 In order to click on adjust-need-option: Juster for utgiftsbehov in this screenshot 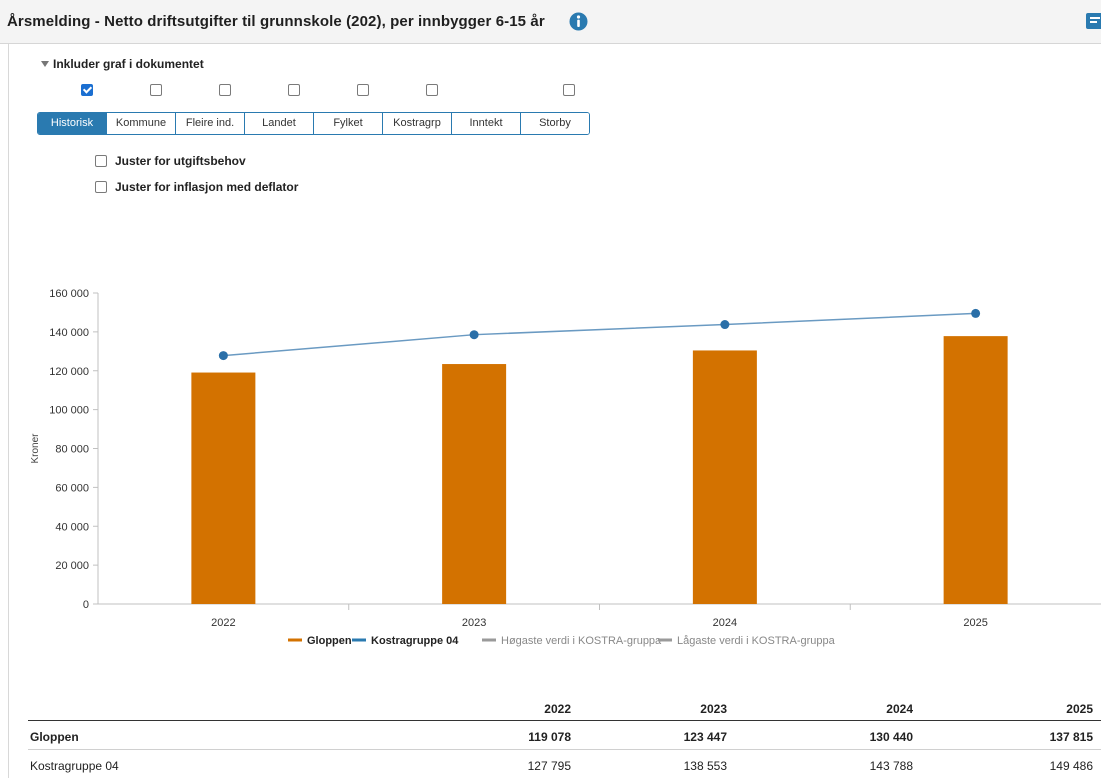, I will do `click(170, 161)`.